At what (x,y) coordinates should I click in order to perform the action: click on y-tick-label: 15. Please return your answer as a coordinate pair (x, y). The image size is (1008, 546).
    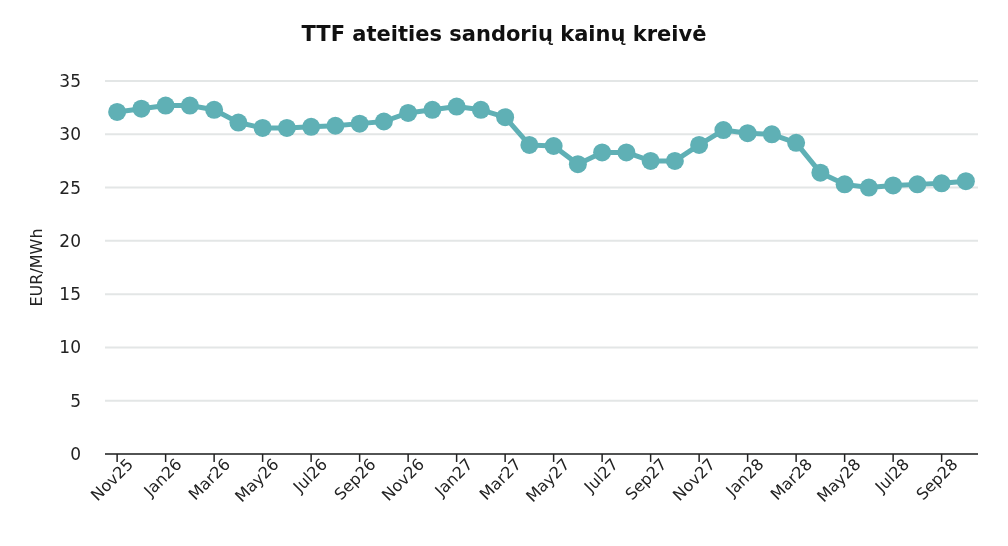
    Looking at the image, I should click on (70, 294).